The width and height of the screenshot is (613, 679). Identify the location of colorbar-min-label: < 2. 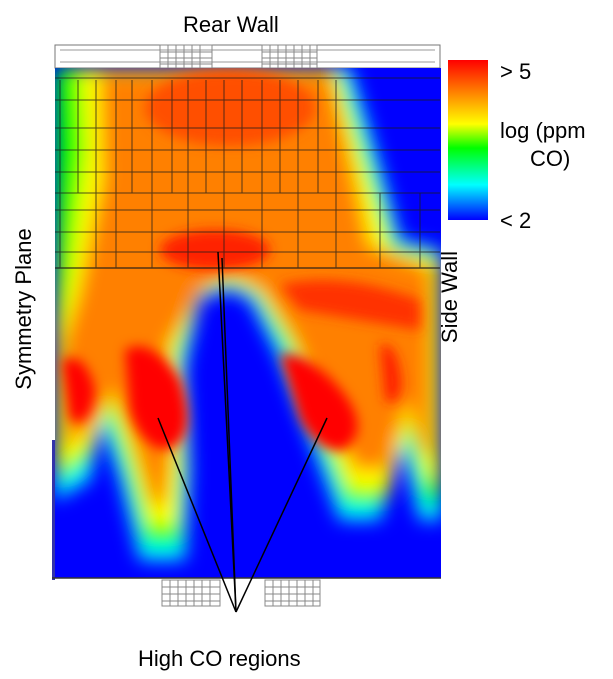
(516, 220).